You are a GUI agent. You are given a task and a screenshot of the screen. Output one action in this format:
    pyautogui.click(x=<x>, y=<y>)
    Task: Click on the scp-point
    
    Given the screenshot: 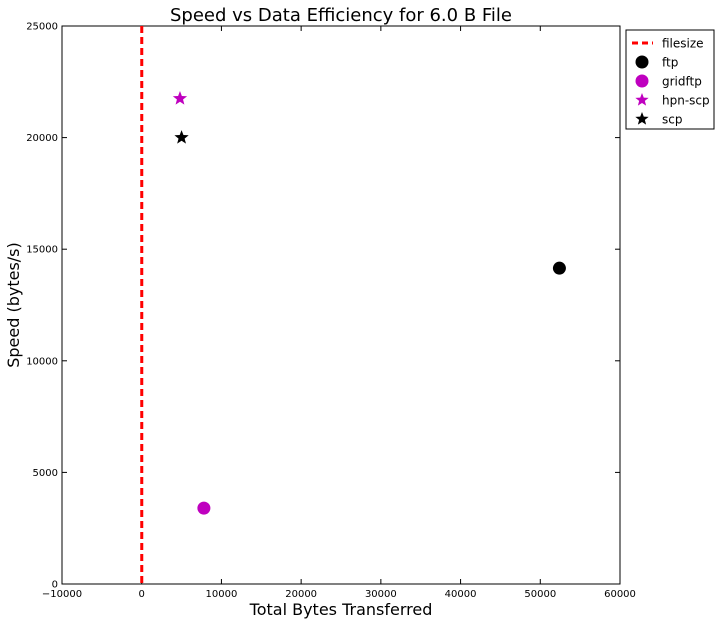 What is the action you would take?
    pyautogui.click(x=181, y=137)
    